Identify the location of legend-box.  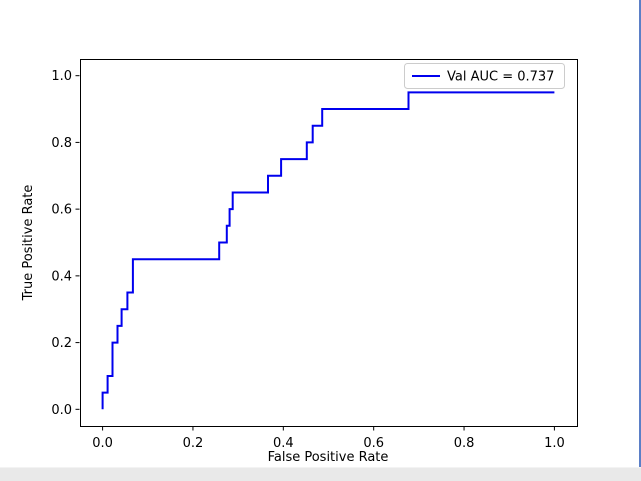
(484, 76).